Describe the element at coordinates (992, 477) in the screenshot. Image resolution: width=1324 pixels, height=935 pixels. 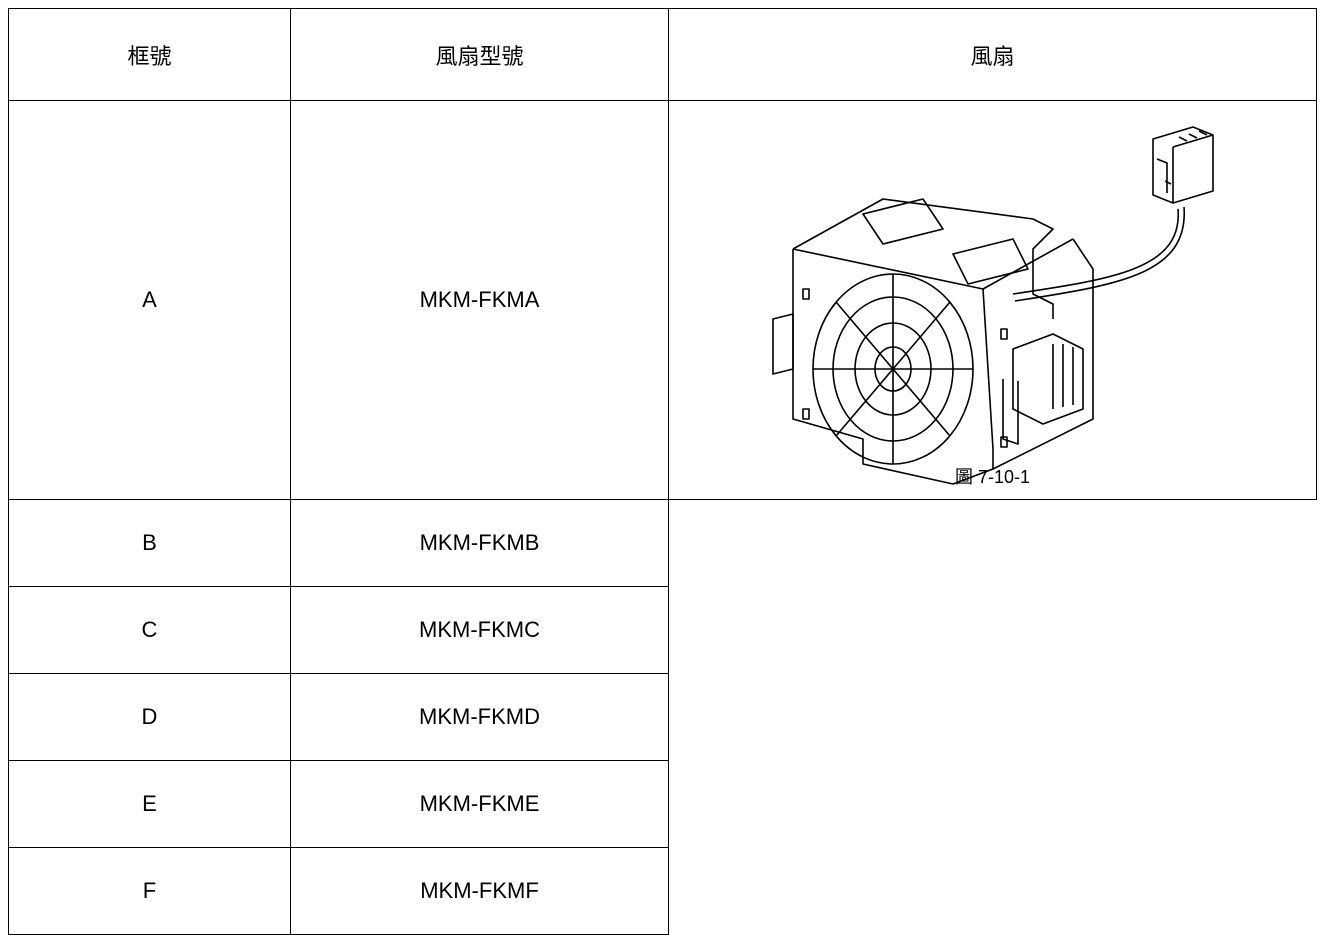
I see `figure-caption: 圖 7-10-1` at that location.